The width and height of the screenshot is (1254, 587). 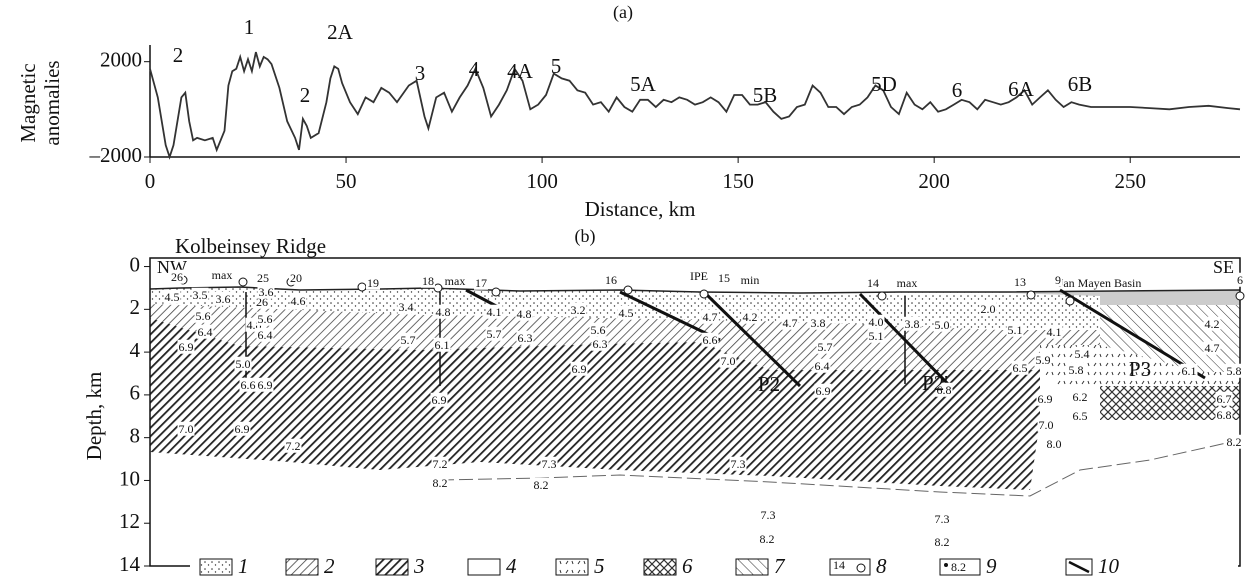 I want to click on y-tick-label: 14, so click(x=130, y=564).